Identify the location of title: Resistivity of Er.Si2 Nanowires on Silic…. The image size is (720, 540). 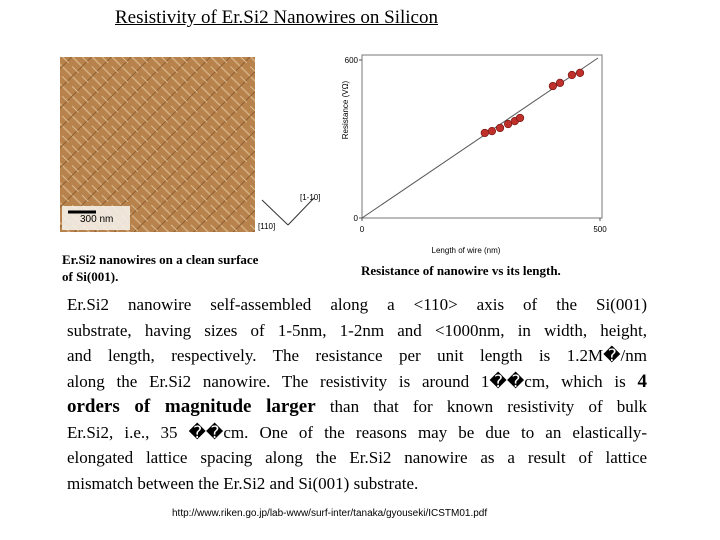
(276, 17).